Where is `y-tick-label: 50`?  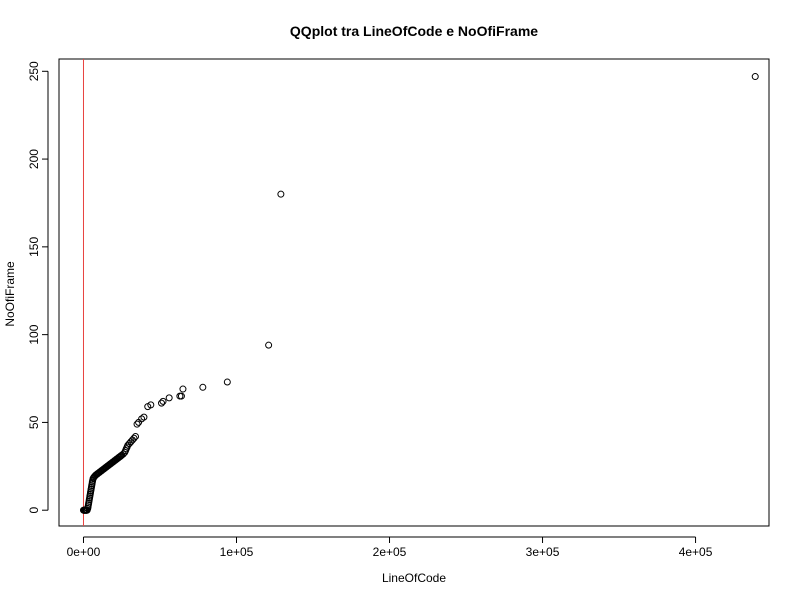
y-tick-label: 50 is located at coordinates (34, 422).